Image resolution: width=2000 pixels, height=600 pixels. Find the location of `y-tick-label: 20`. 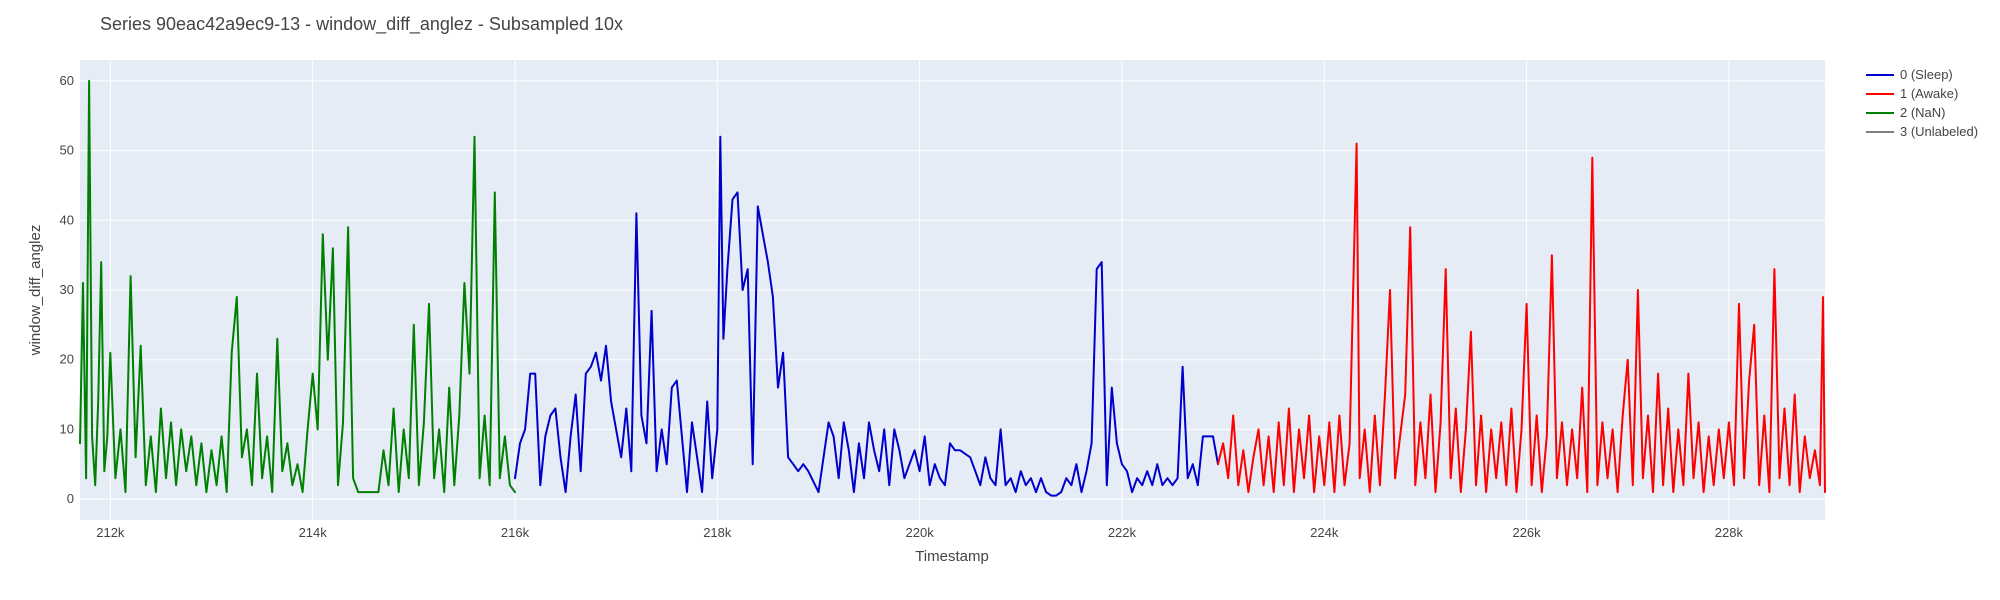

y-tick-label: 20 is located at coordinates (67, 359).